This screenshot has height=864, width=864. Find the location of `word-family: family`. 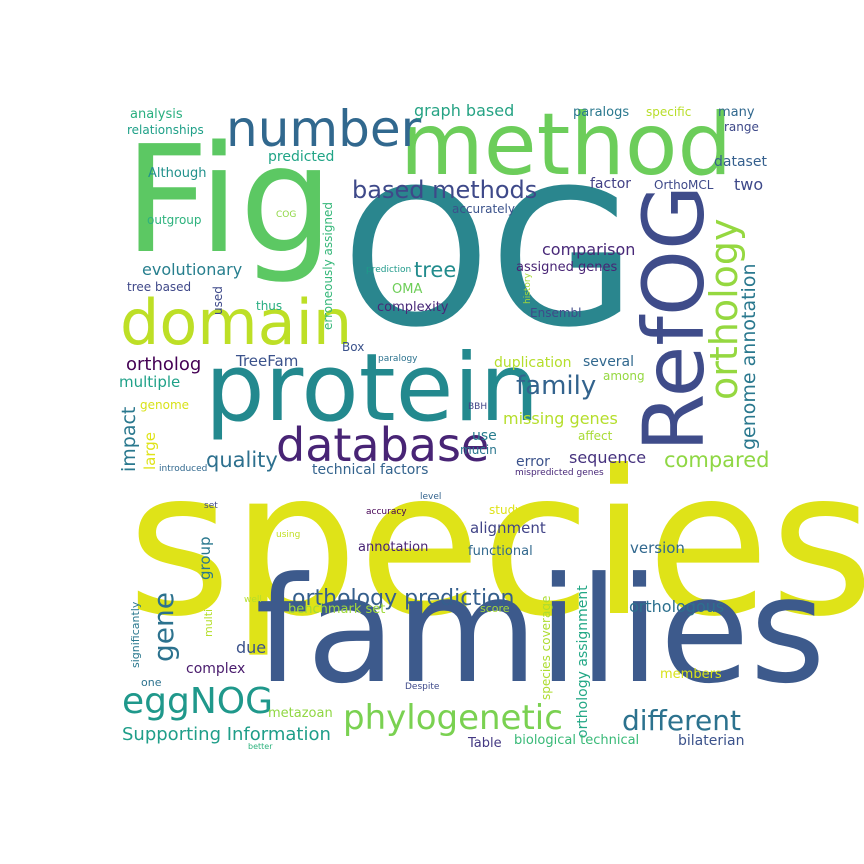

word-family: family is located at coordinates (556, 386).